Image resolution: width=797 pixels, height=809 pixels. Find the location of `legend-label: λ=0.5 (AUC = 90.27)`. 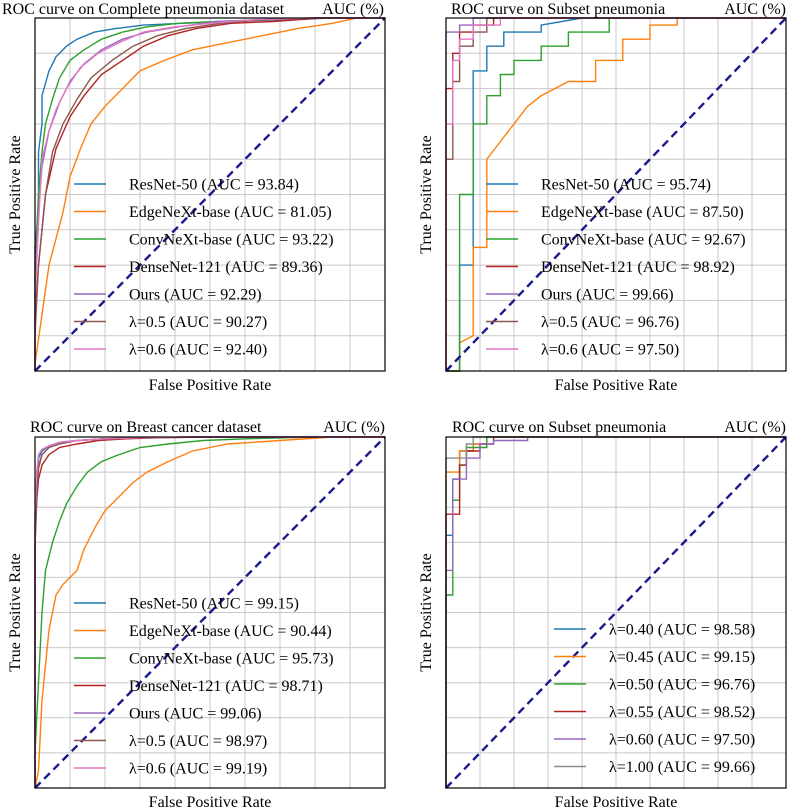

legend-label: λ=0.5 (AUC = 90.27) is located at coordinates (198, 322).